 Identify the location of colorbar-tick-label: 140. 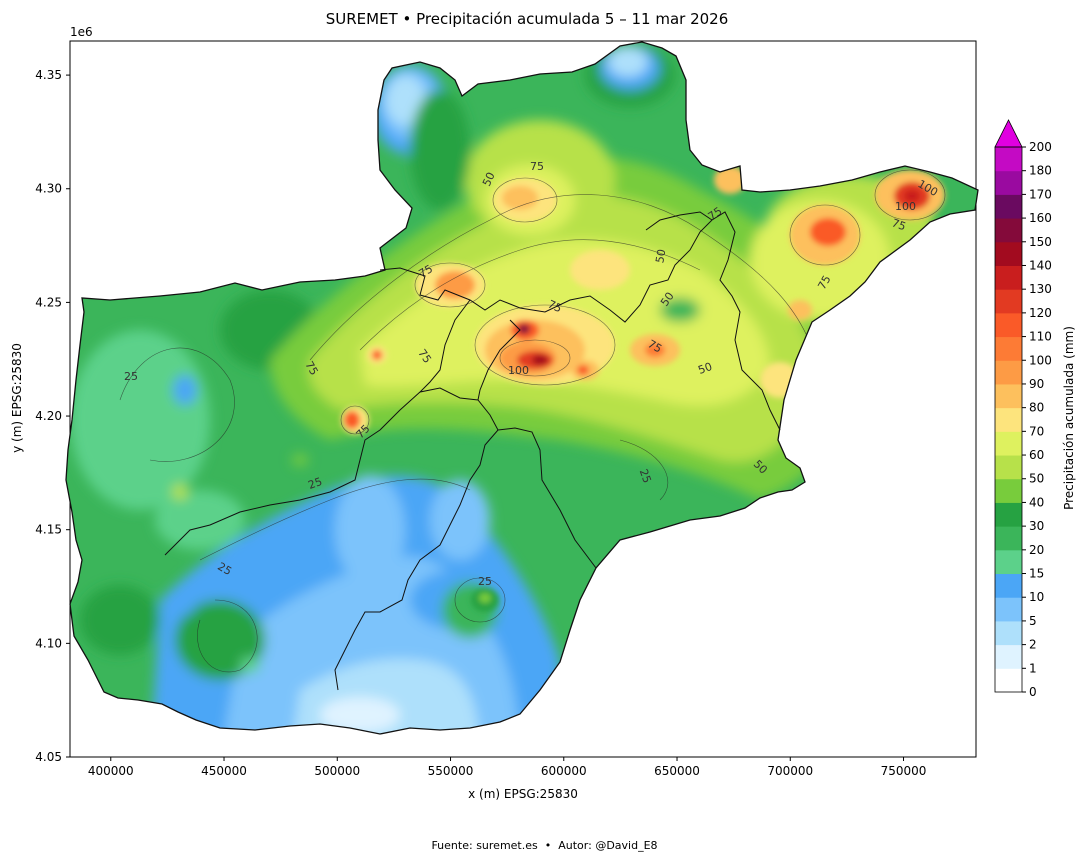
(1040, 265).